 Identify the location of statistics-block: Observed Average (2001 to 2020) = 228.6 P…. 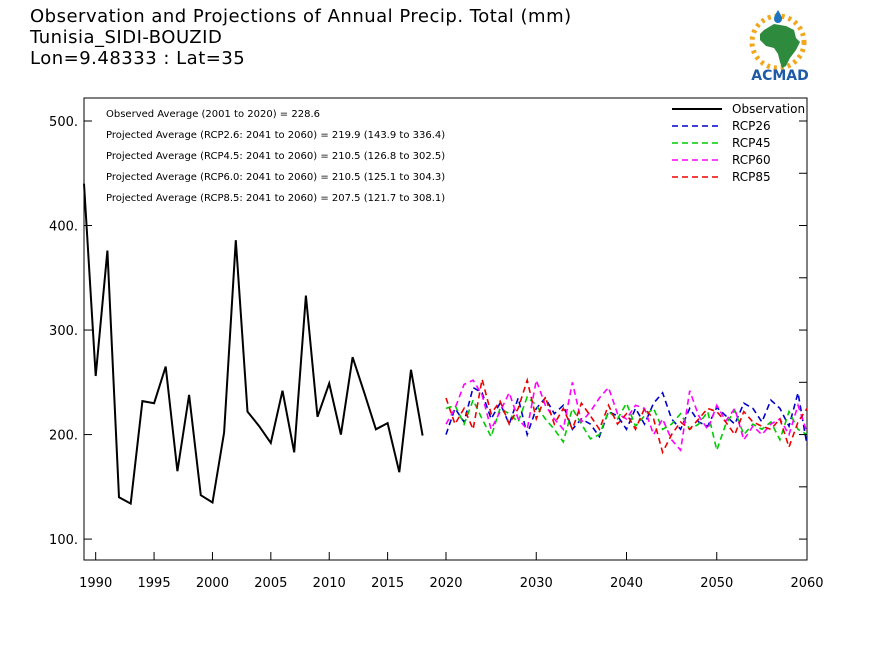
(275, 156).